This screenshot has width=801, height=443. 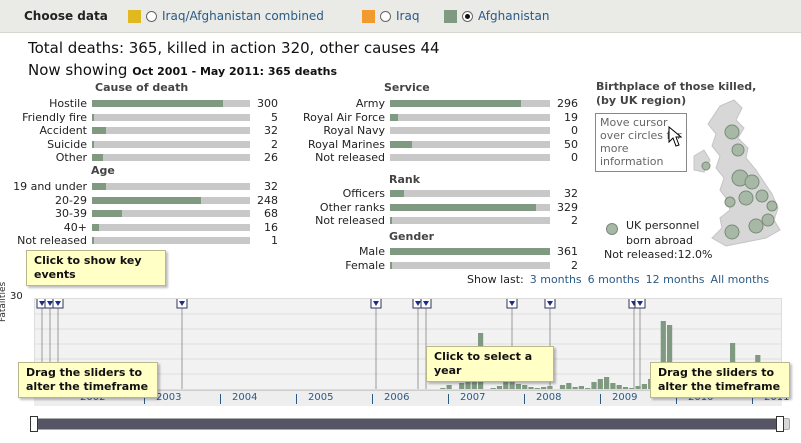 What do you see at coordinates (625, 397) in the screenshot?
I see `year-label: 2009` at bounding box center [625, 397].